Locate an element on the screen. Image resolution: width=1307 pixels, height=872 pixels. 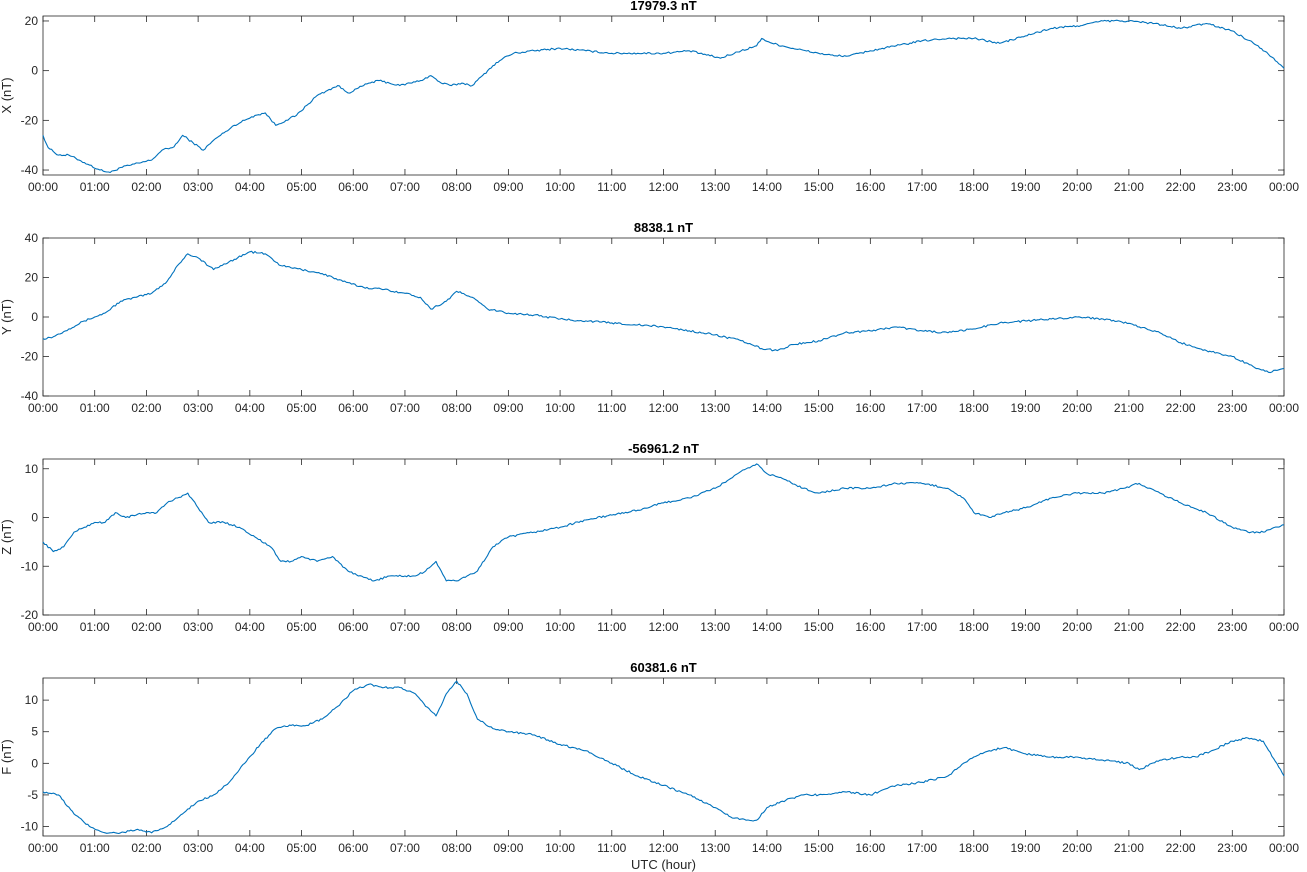
y-tick-label: -5 is located at coordinates (32, 795).